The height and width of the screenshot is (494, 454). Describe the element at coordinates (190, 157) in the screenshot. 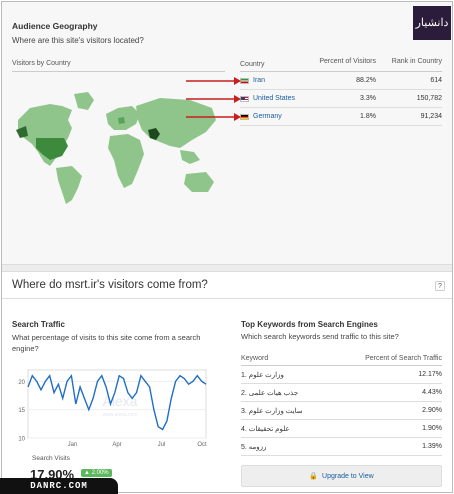

I see `southeast-asia-region` at that location.